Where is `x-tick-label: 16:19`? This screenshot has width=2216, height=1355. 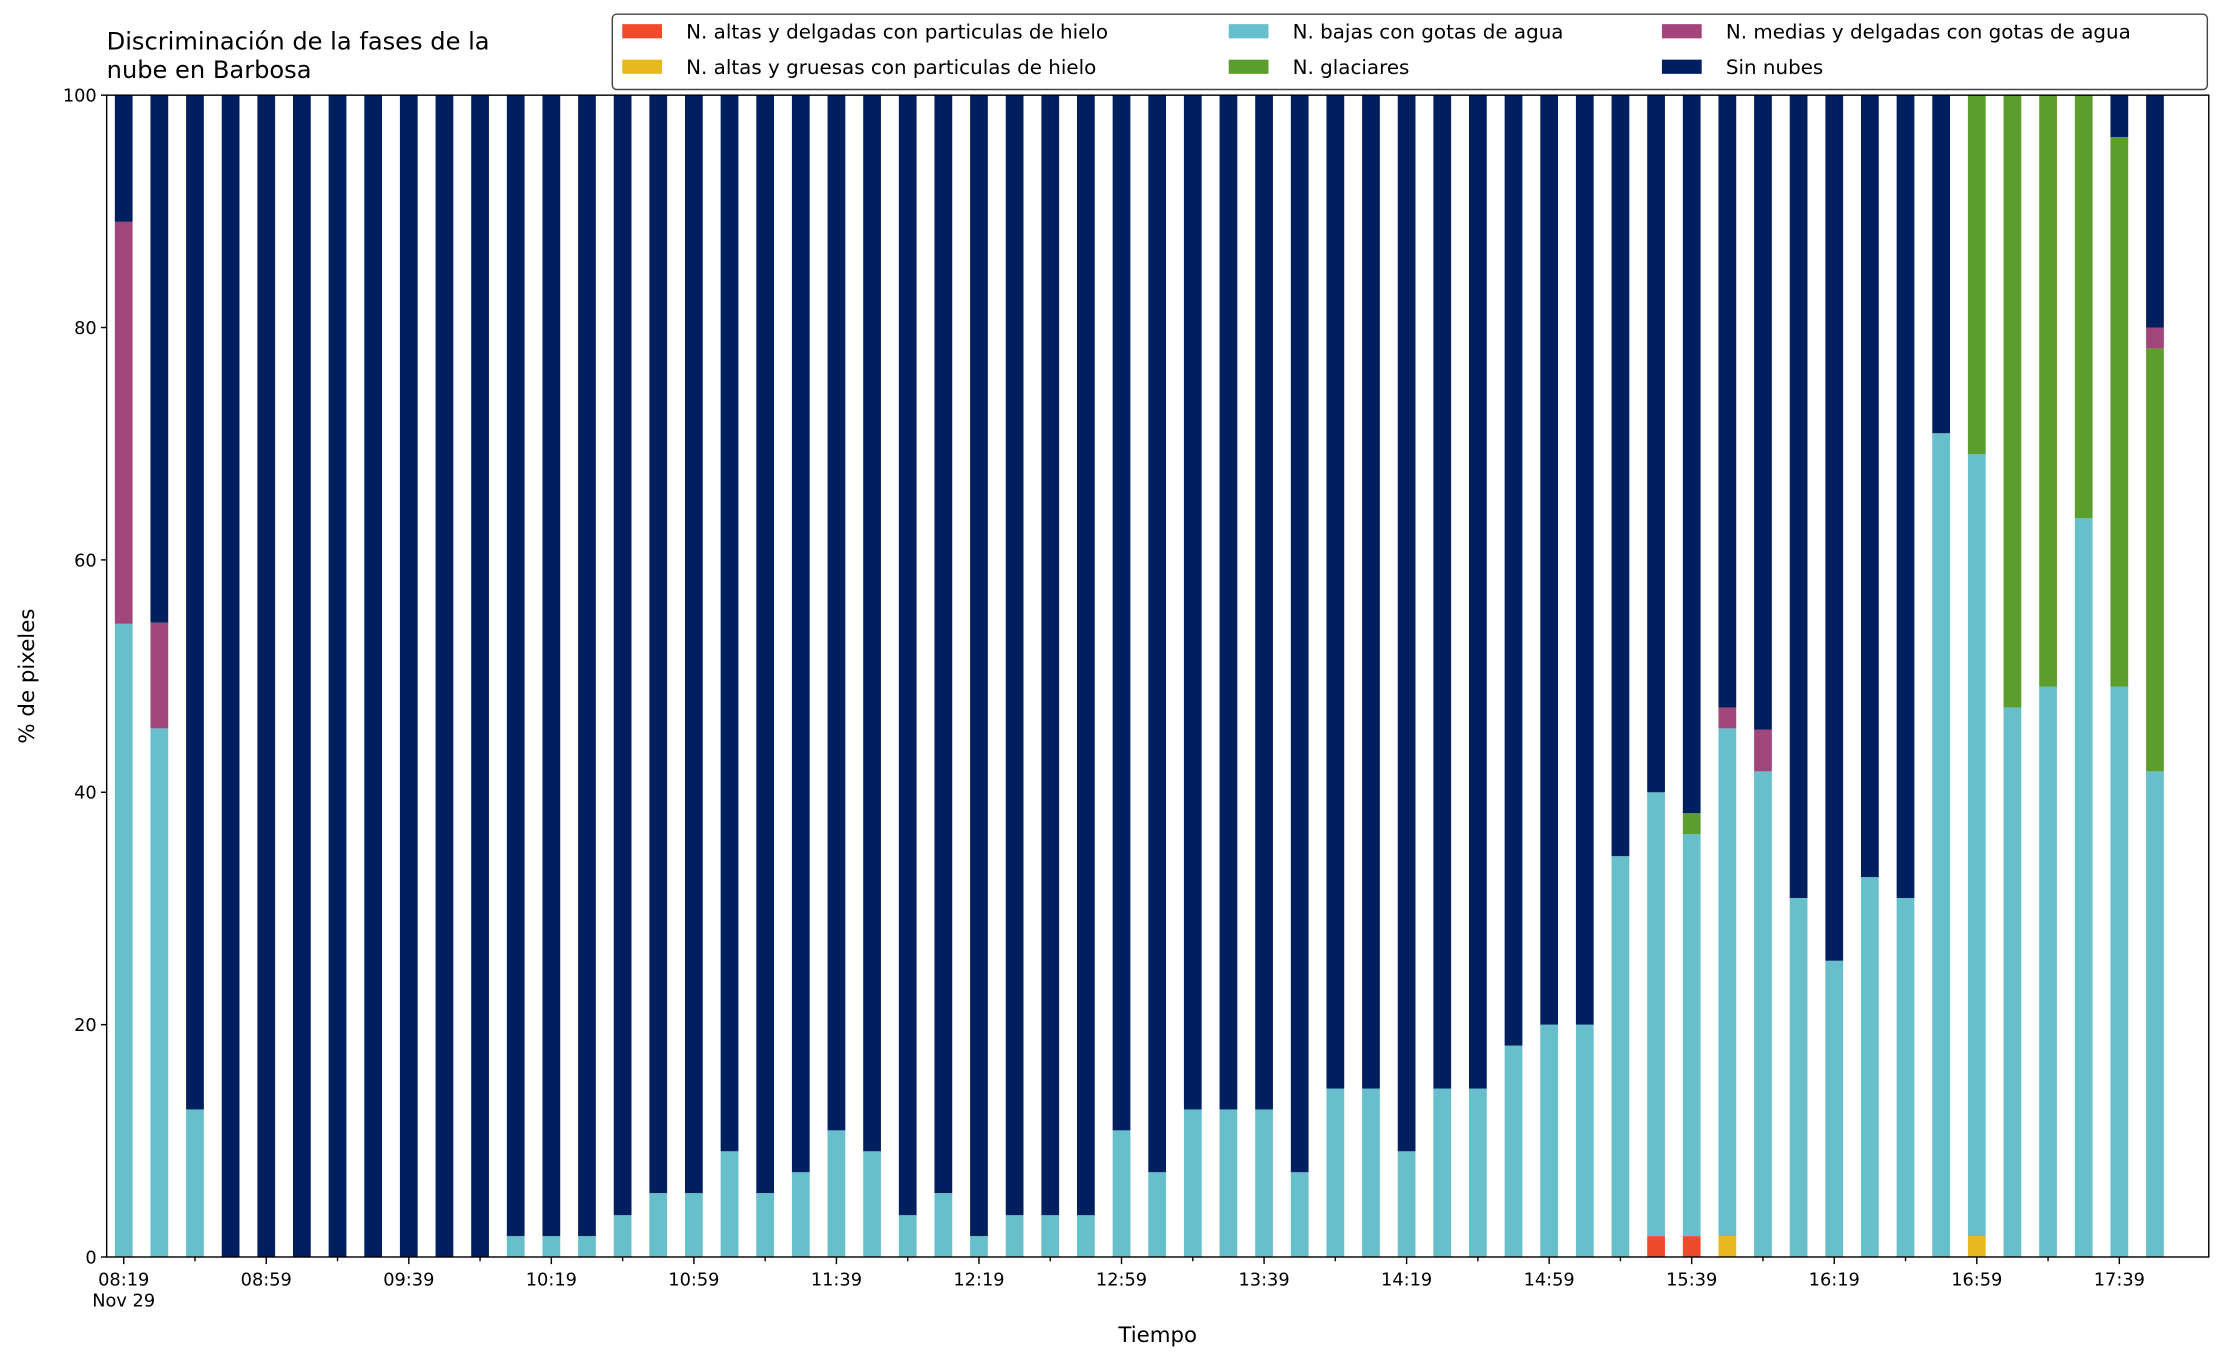
x-tick-label: 16:19 is located at coordinates (1834, 1280).